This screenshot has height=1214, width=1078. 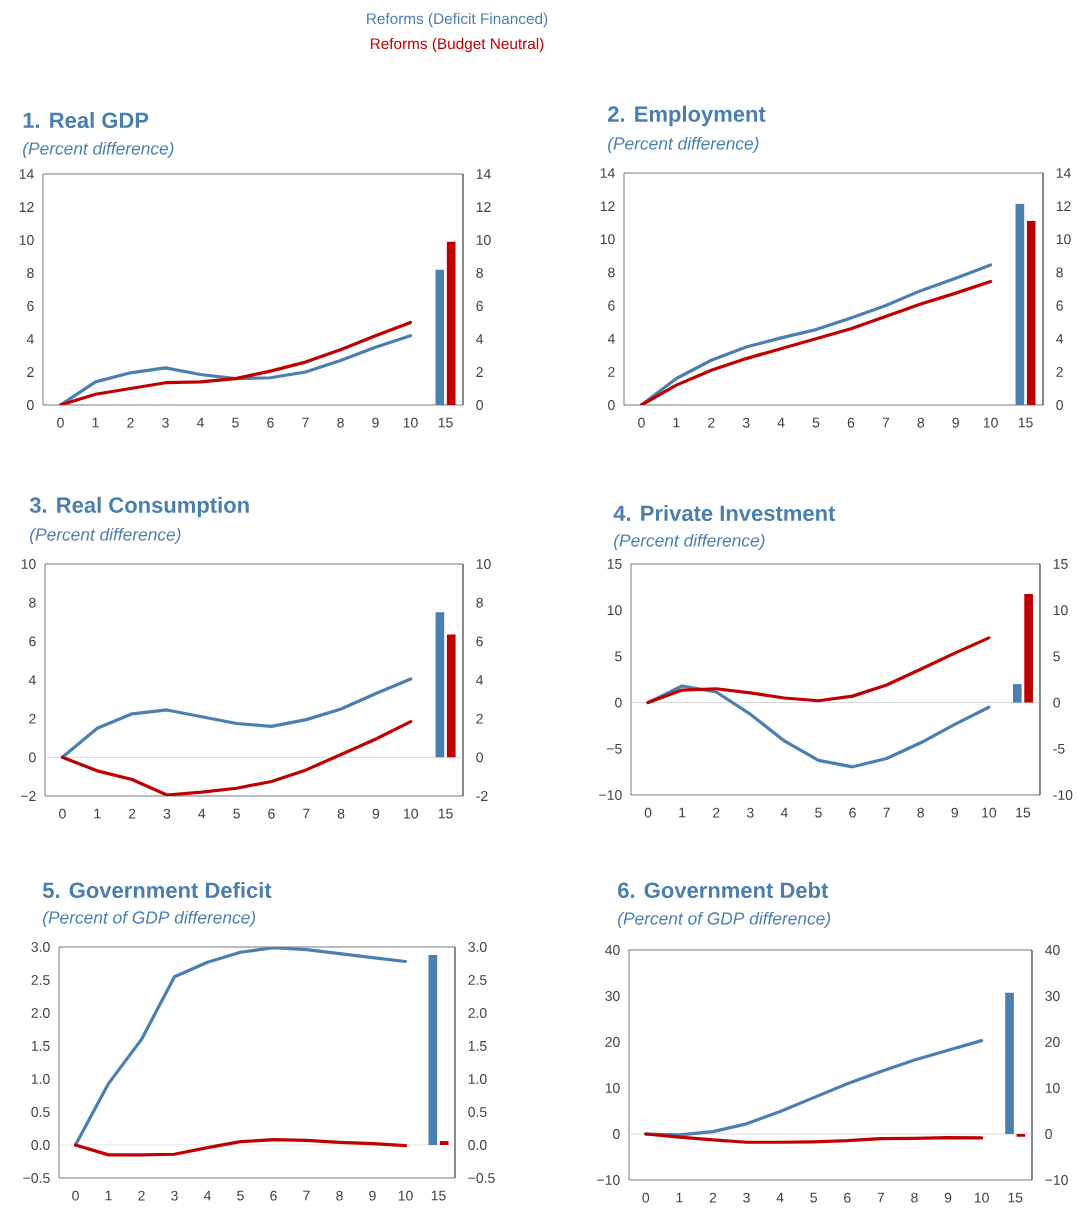 I want to click on y2-tick-label: 2.0, so click(x=477, y=1013).